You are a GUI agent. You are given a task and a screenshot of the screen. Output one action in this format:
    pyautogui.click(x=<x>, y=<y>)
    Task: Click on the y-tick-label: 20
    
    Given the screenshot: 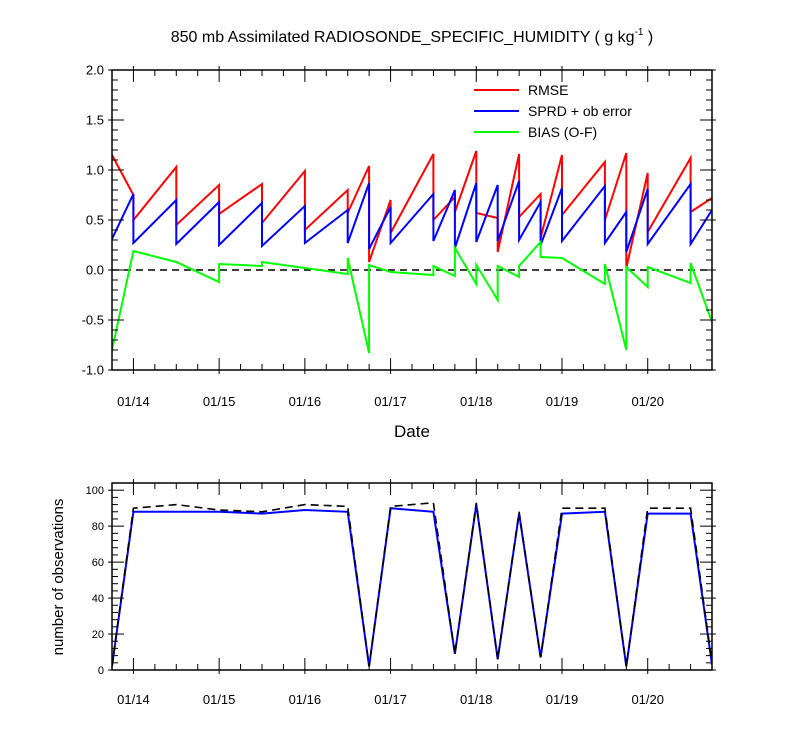 What is the action you would take?
    pyautogui.click(x=98, y=635)
    